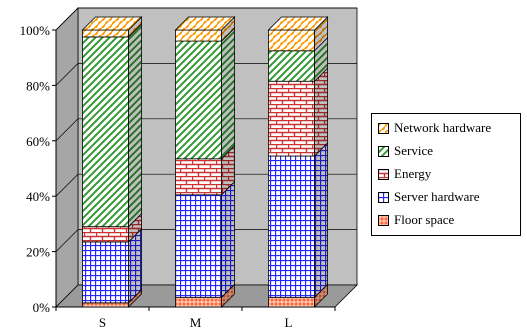  What do you see at coordinates (289, 322) in the screenshot?
I see `x-tick-label: L` at bounding box center [289, 322].